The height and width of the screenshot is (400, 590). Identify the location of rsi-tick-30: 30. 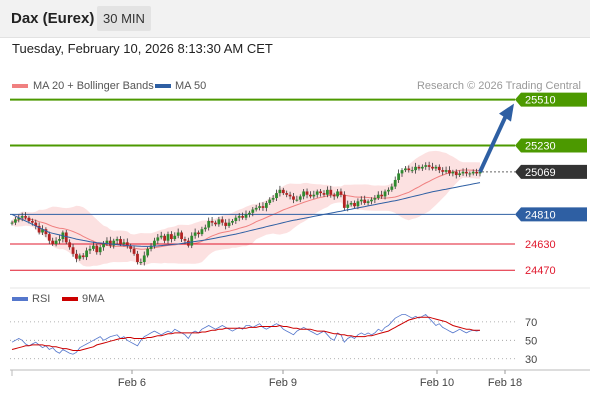
(531, 360).